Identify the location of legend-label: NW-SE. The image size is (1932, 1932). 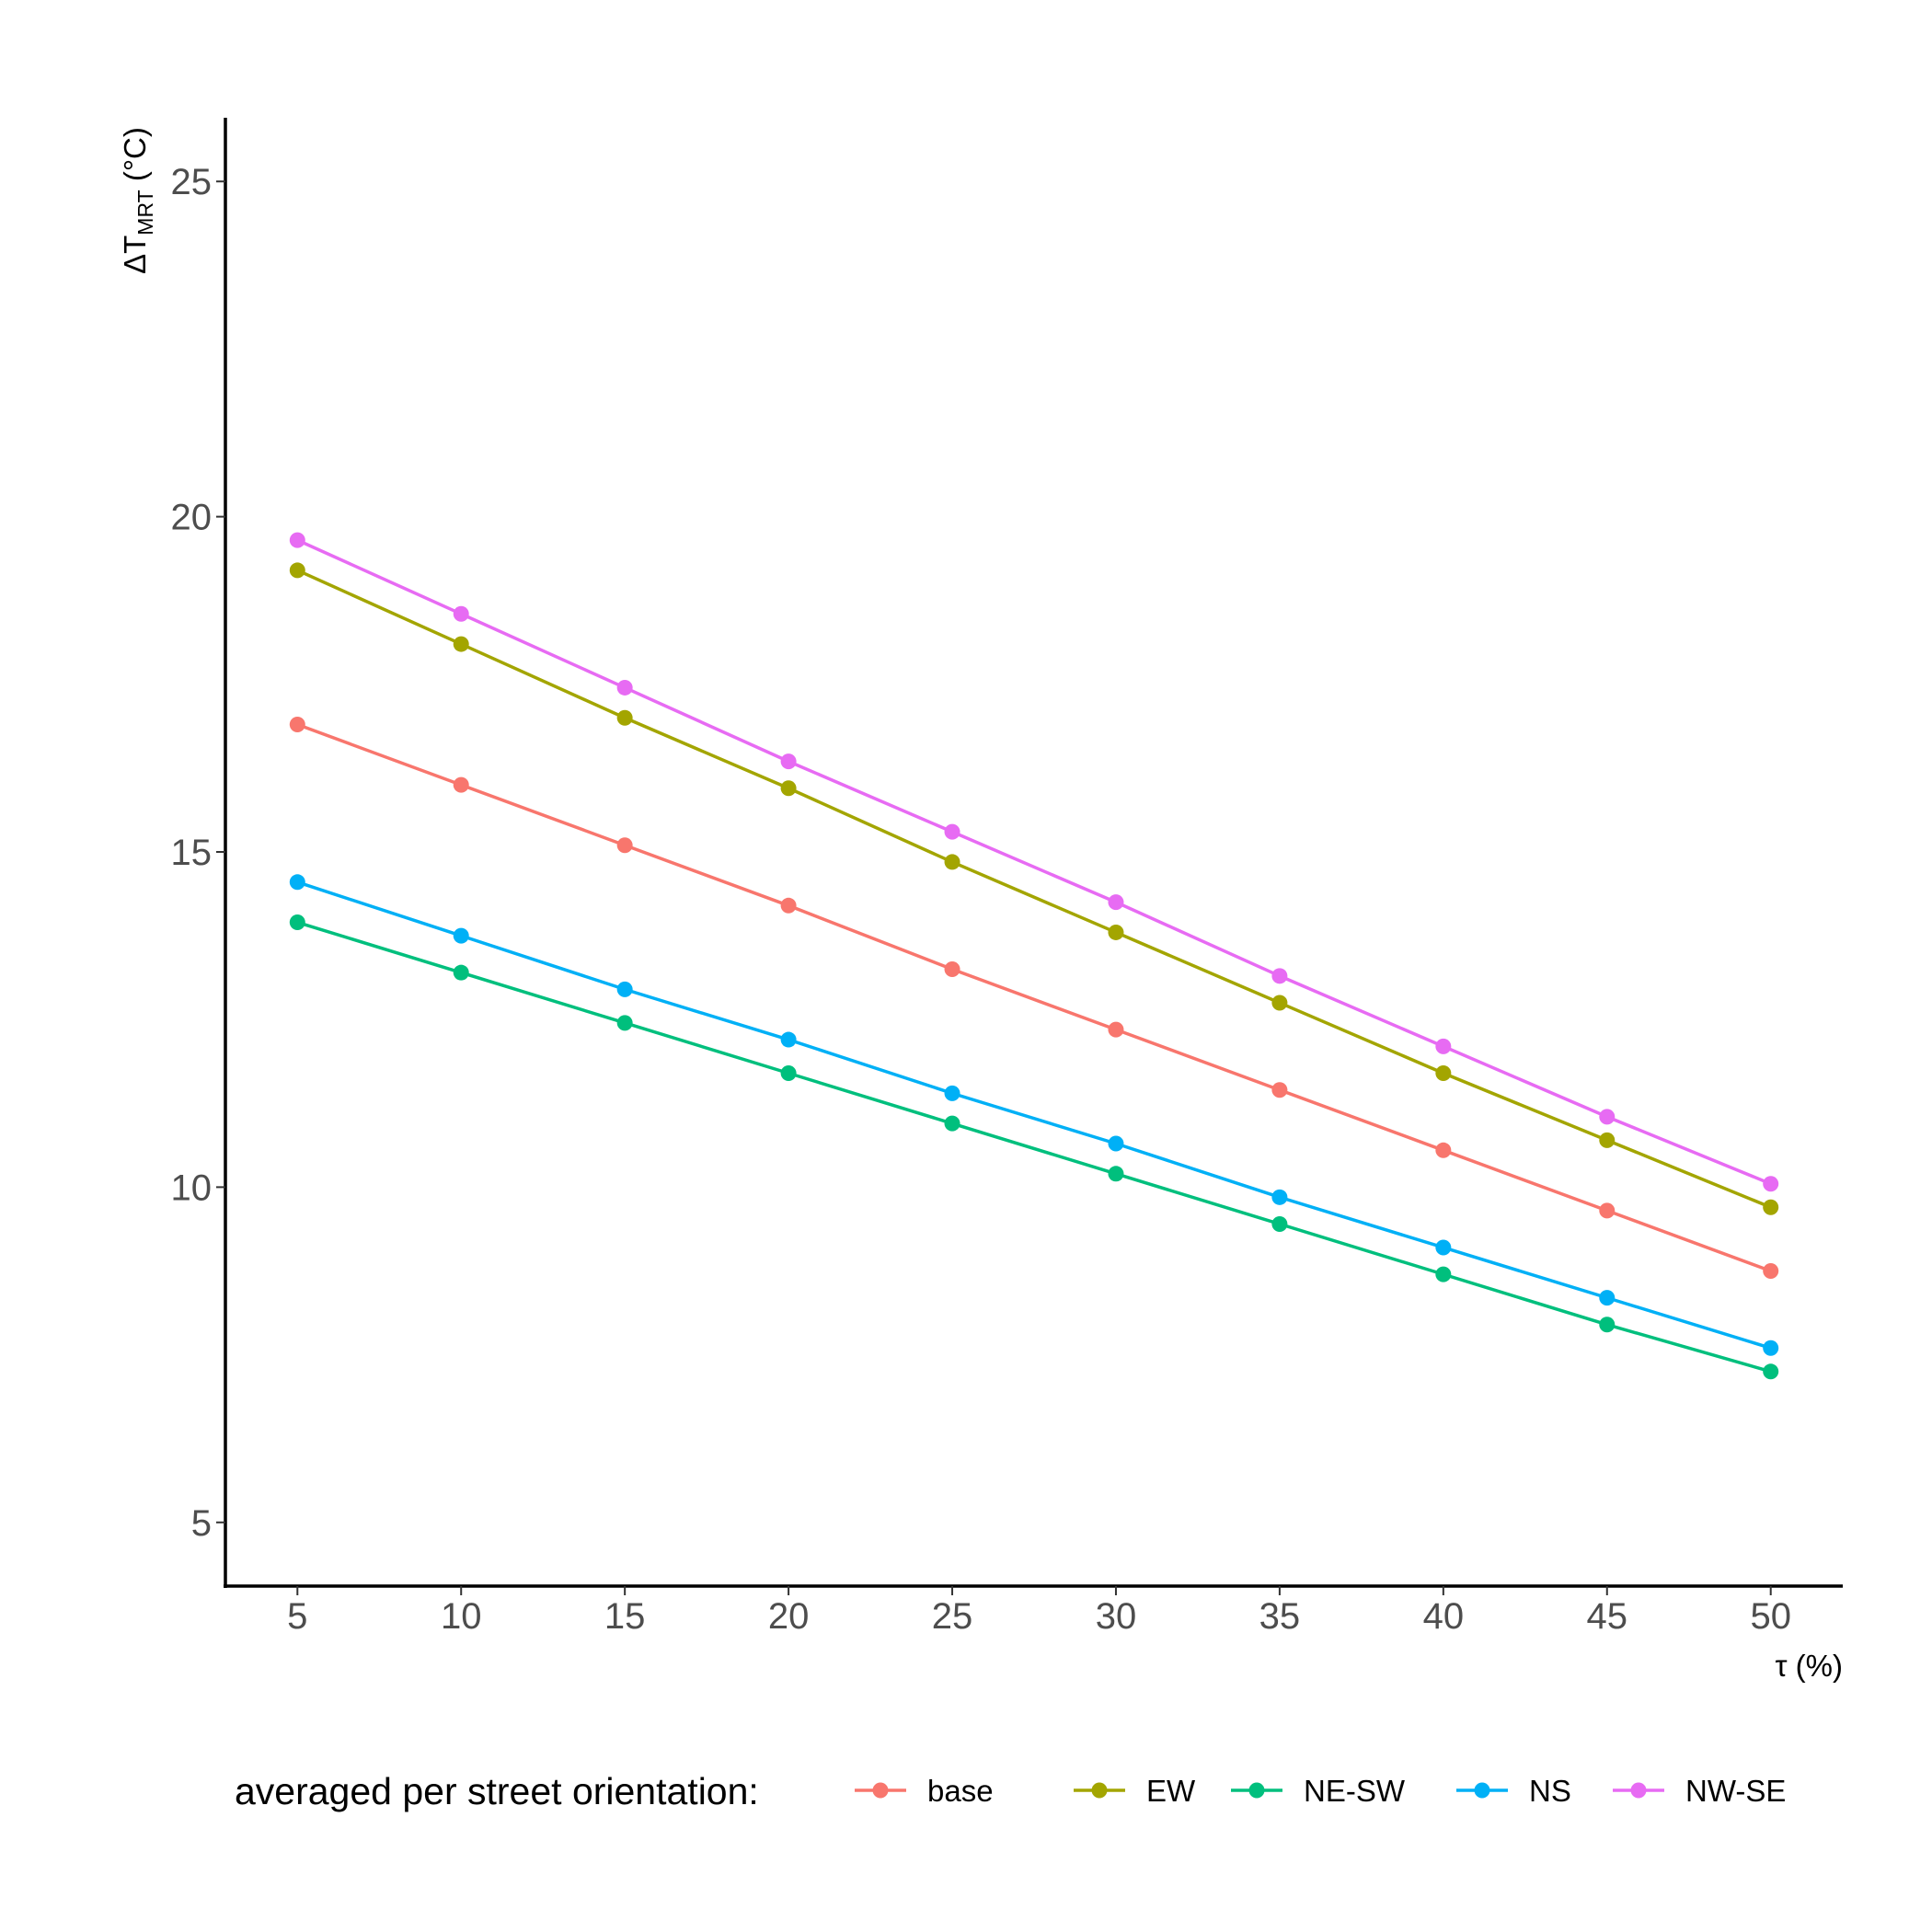
(1735, 1791).